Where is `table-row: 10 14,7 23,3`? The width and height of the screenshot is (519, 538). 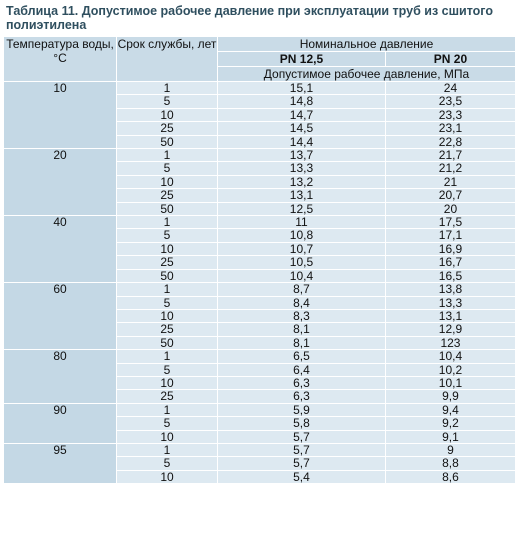
table-row: 10 14,7 23,3 is located at coordinates (260, 115).